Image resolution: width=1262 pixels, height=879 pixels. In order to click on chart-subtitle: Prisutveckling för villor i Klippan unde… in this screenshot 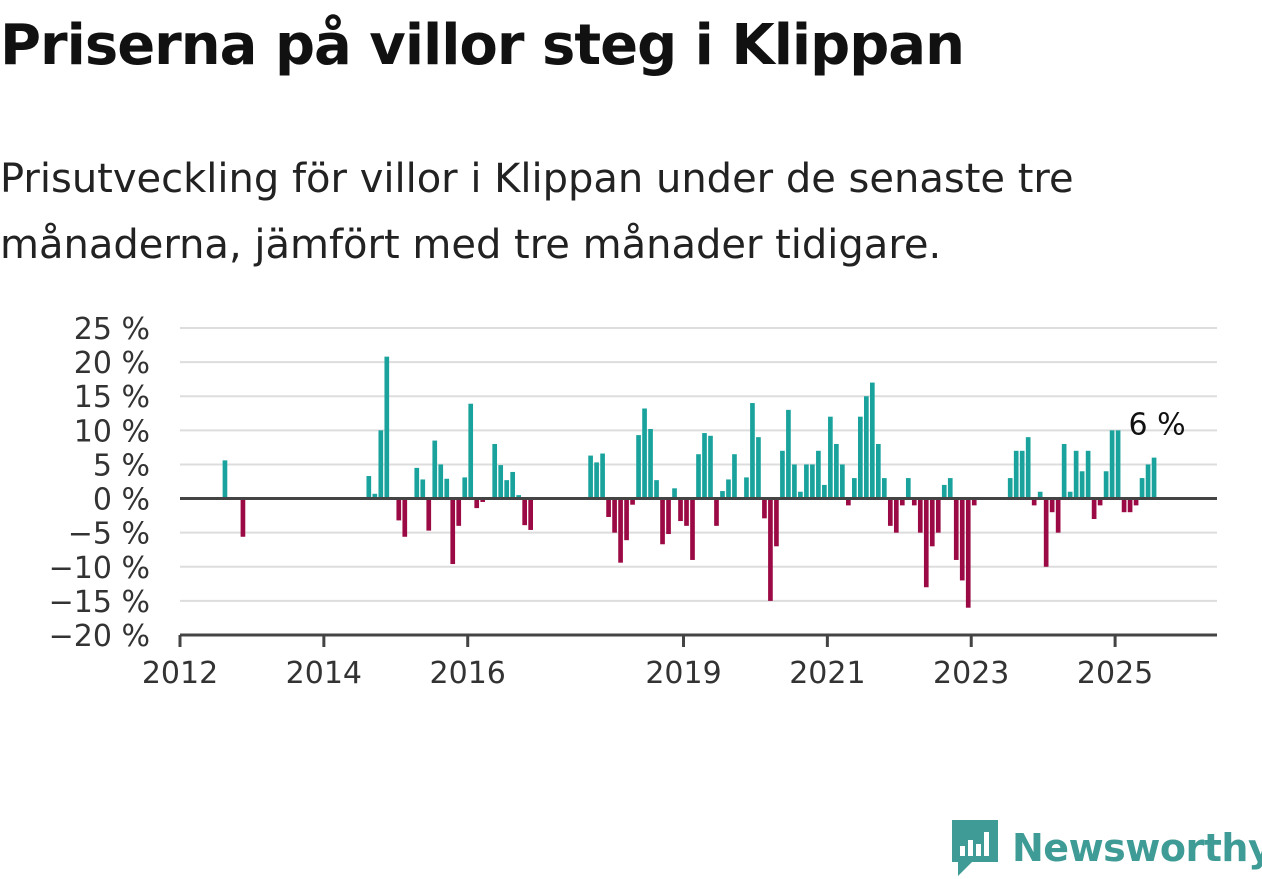, I will do `click(537, 212)`.